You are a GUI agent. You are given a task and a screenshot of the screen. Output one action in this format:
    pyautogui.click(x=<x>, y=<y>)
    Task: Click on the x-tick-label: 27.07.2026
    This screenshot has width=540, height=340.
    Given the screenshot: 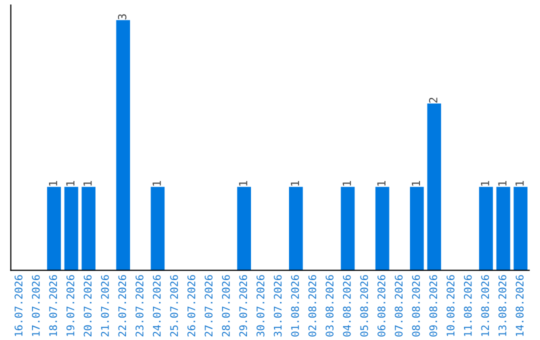 What is the action you would take?
    pyautogui.click(x=208, y=305)
    